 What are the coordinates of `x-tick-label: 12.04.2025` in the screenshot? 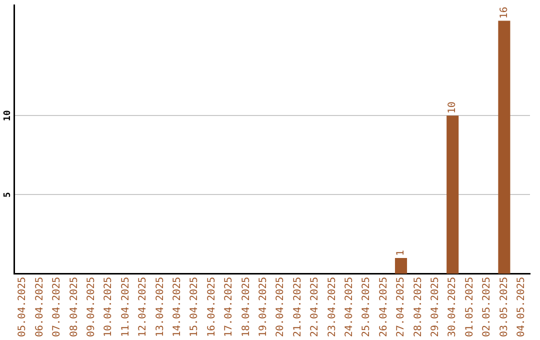 It's located at (143, 307).